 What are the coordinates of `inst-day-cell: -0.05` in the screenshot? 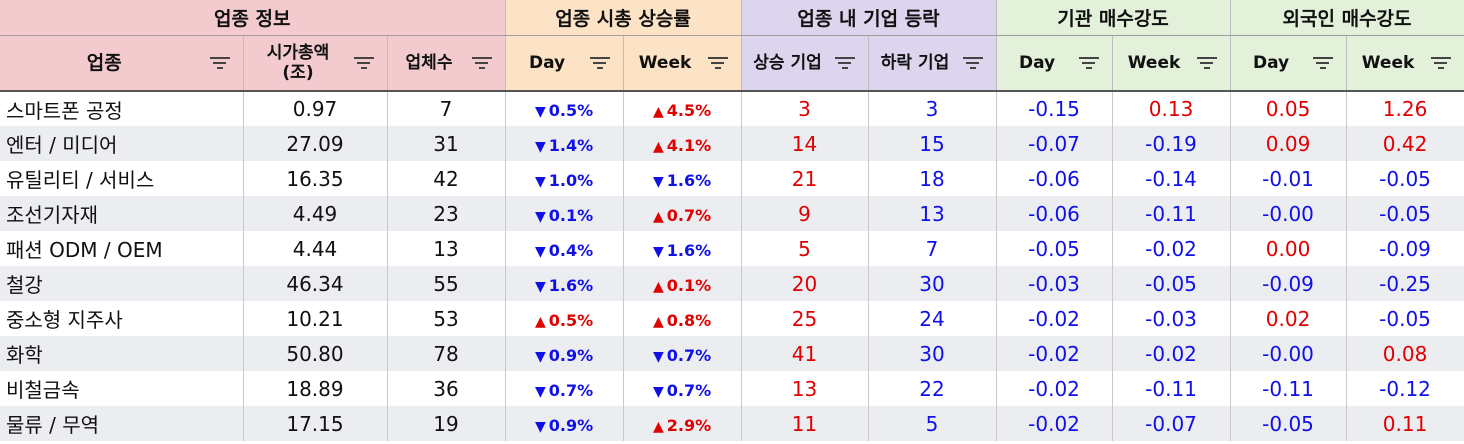 It's located at (1054, 248).